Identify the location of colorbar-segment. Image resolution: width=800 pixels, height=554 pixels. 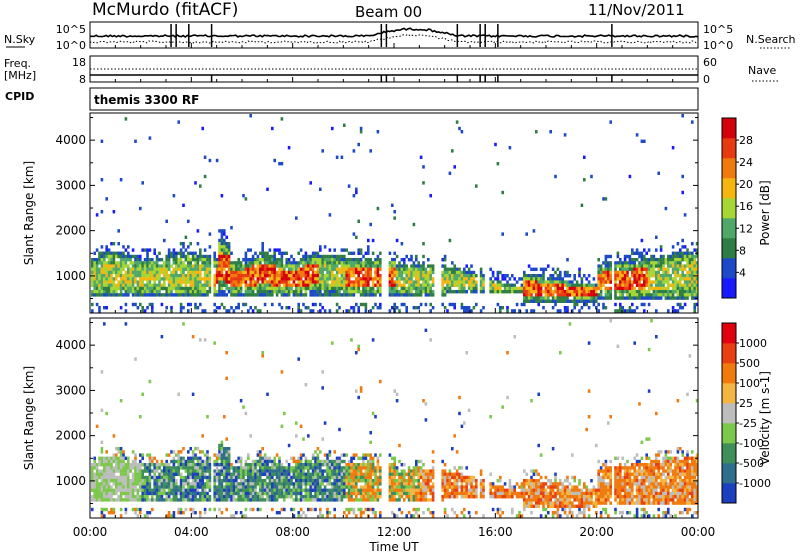
(729, 228).